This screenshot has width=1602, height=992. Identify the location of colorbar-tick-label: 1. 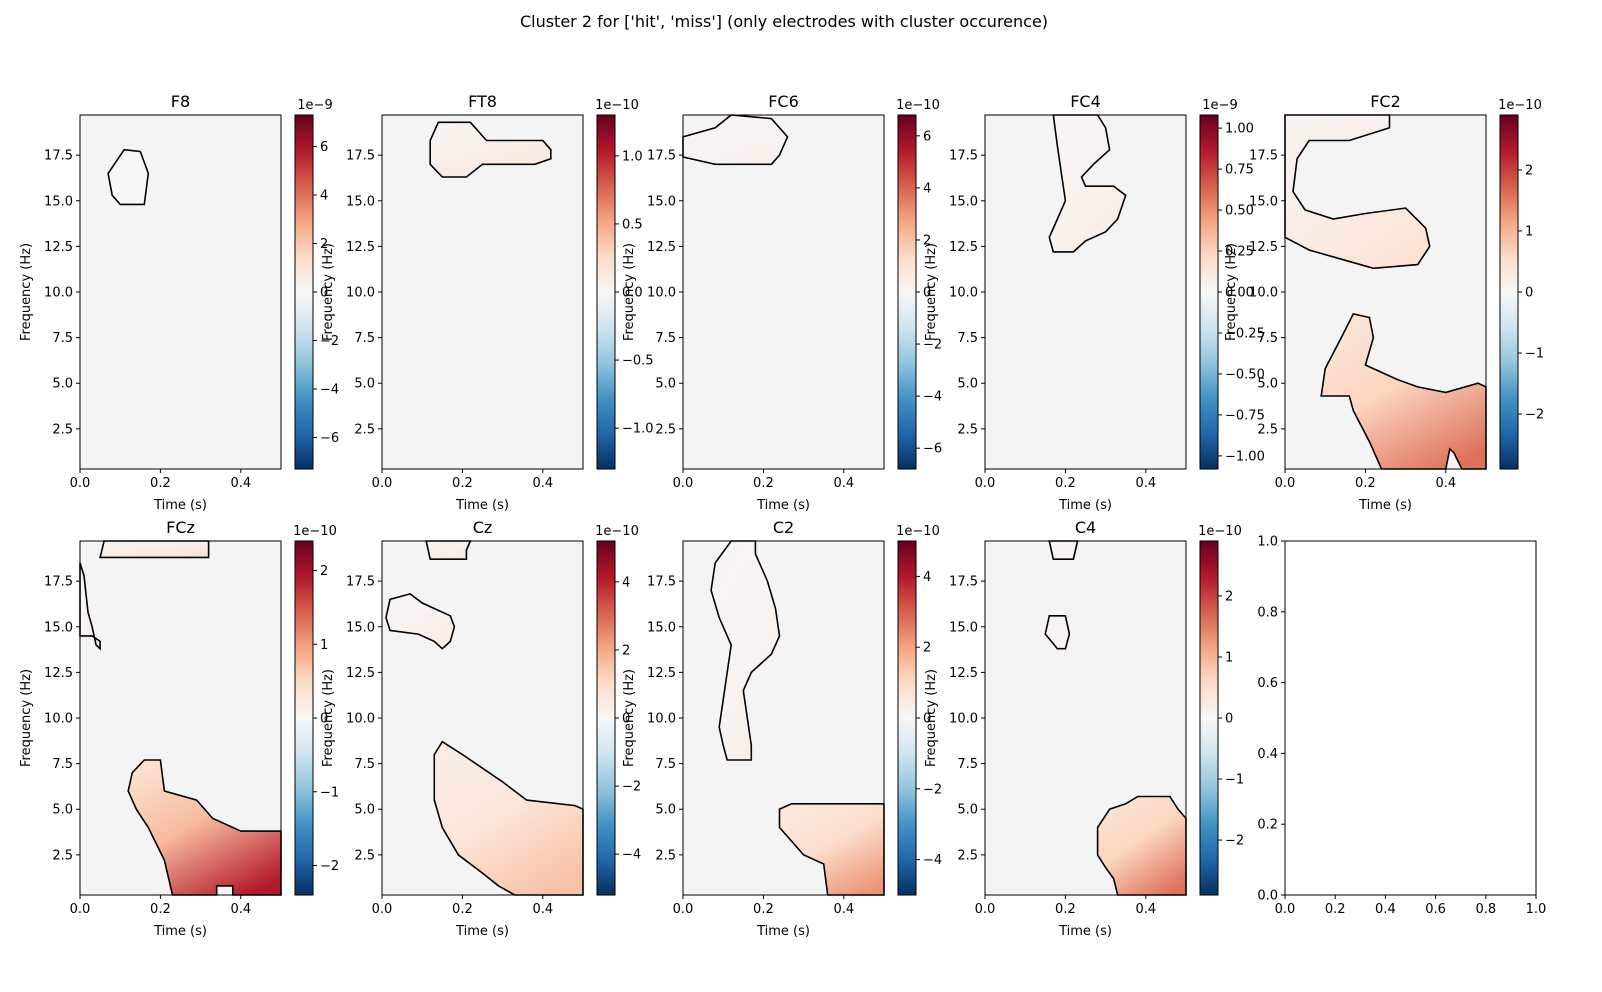
(1529, 231).